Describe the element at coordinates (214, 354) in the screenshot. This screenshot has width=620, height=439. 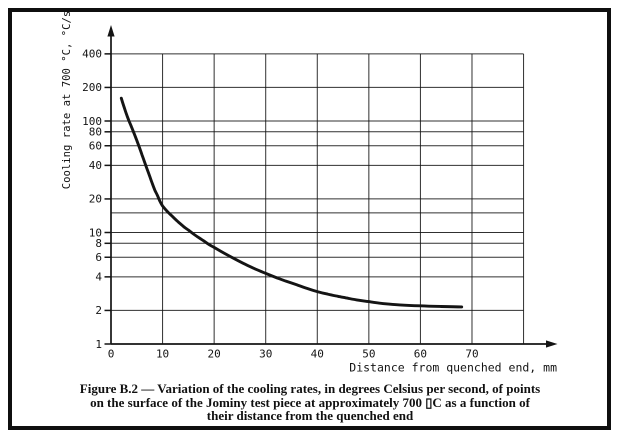
I see `x-tick-label: 20` at that location.